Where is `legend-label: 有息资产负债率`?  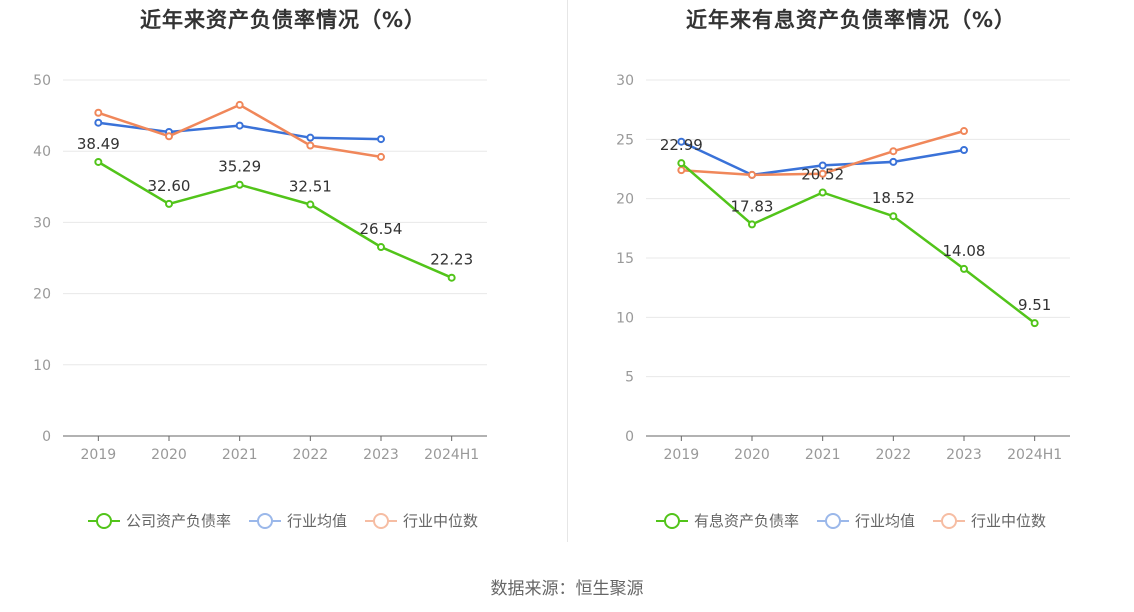 legend-label: 有息资产负债率 is located at coordinates (746, 521).